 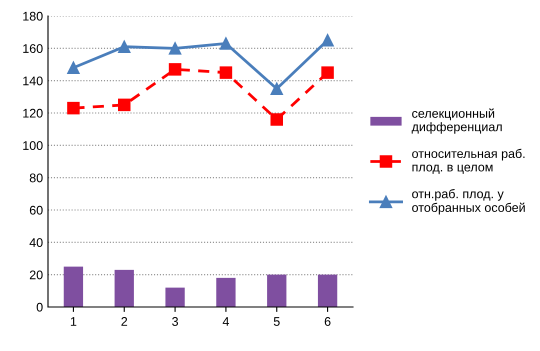 I want to click on x-tick-label: 5, so click(x=277, y=321).